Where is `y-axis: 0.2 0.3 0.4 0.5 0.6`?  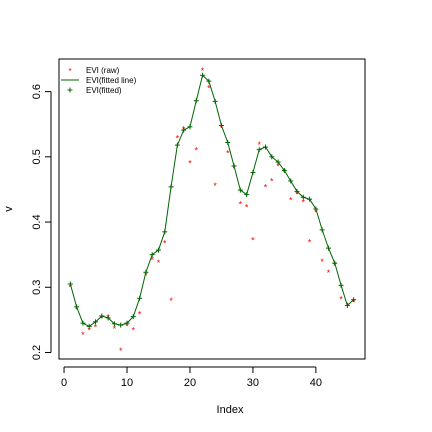 y-axis: 0.2 0.3 0.4 0.5 0.6 is located at coordinates (41, 222).